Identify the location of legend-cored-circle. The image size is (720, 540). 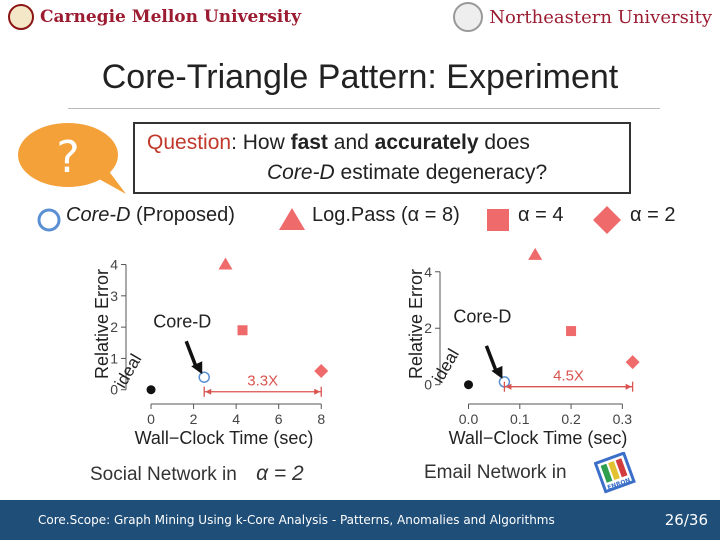
(49, 220).